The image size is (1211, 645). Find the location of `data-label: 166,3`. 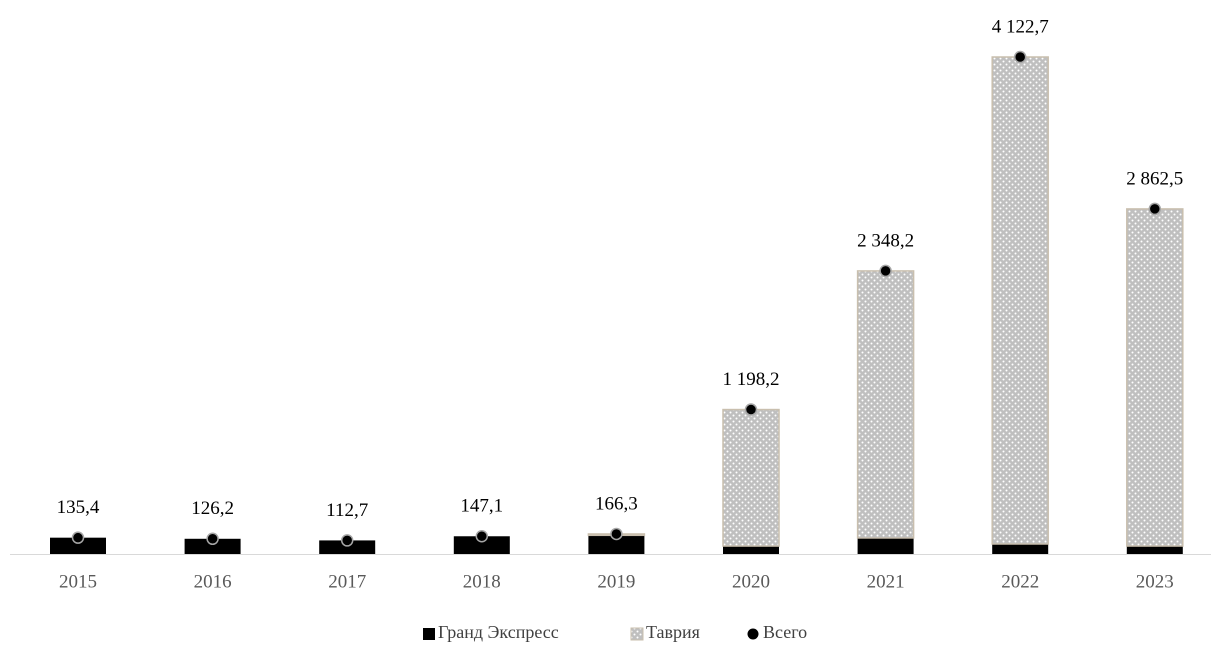

data-label: 166,3 is located at coordinates (616, 503).